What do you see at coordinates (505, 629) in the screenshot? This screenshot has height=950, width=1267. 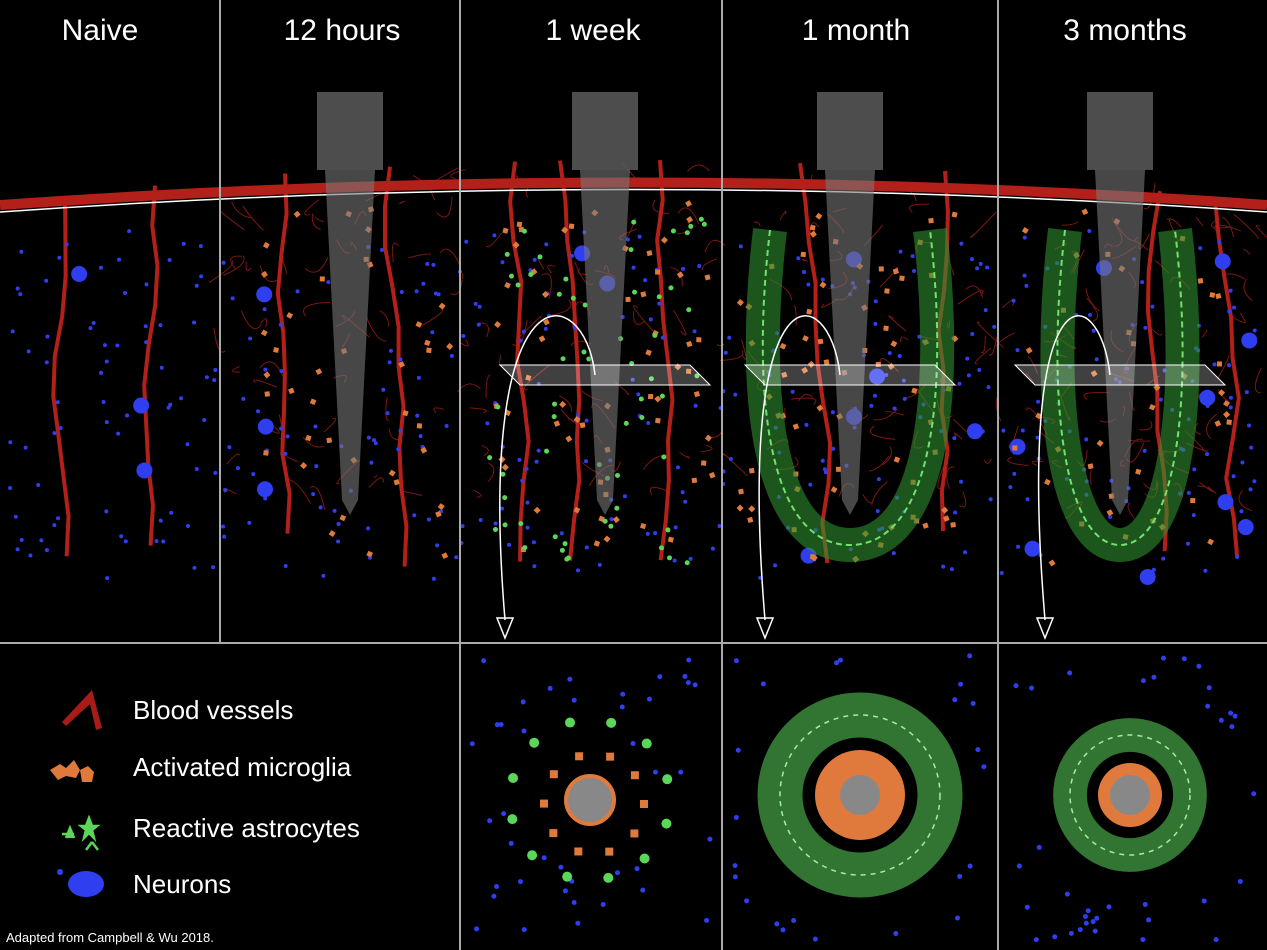 I see `arrowhead` at bounding box center [505, 629].